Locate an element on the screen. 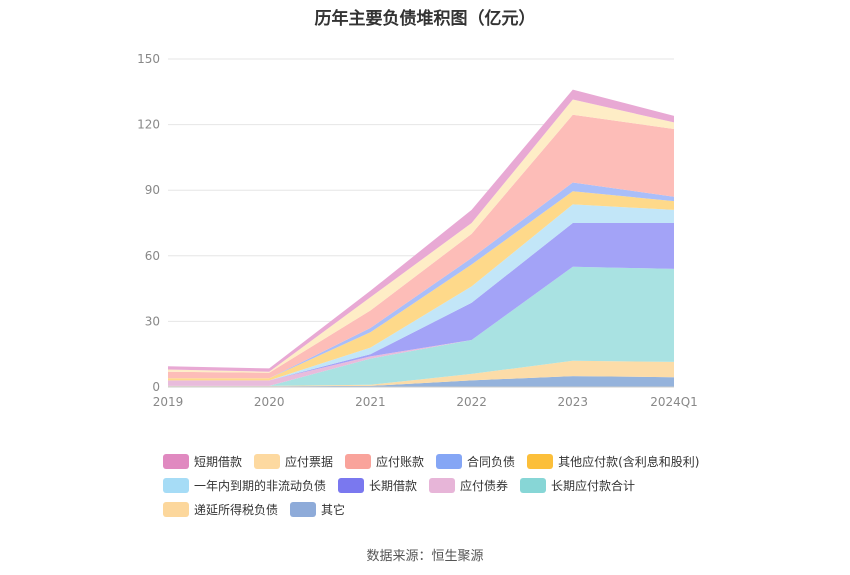 This screenshot has height=575, width=850. legend-row-2: 一年内到期的非流动负债 长期借款 应付债券 长期应付款合计 is located at coordinates (463, 485).